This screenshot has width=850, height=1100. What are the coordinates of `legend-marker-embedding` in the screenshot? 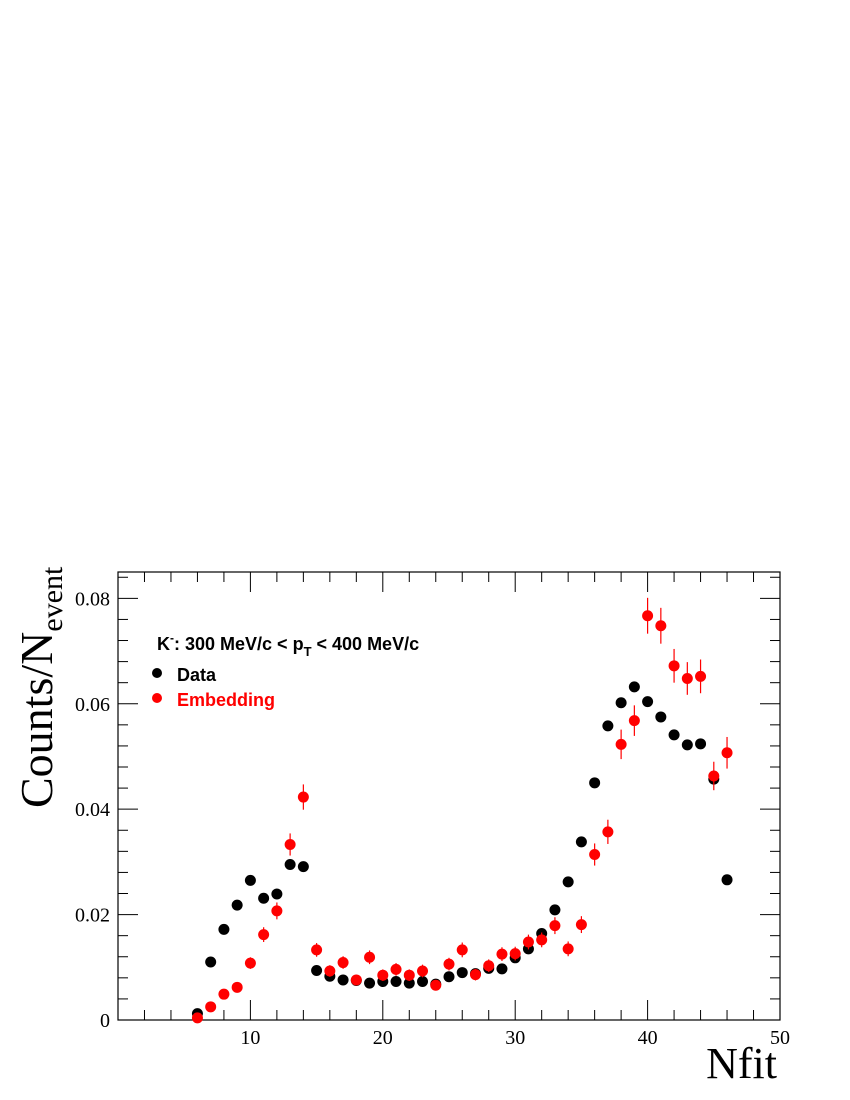 It's located at (157, 698).